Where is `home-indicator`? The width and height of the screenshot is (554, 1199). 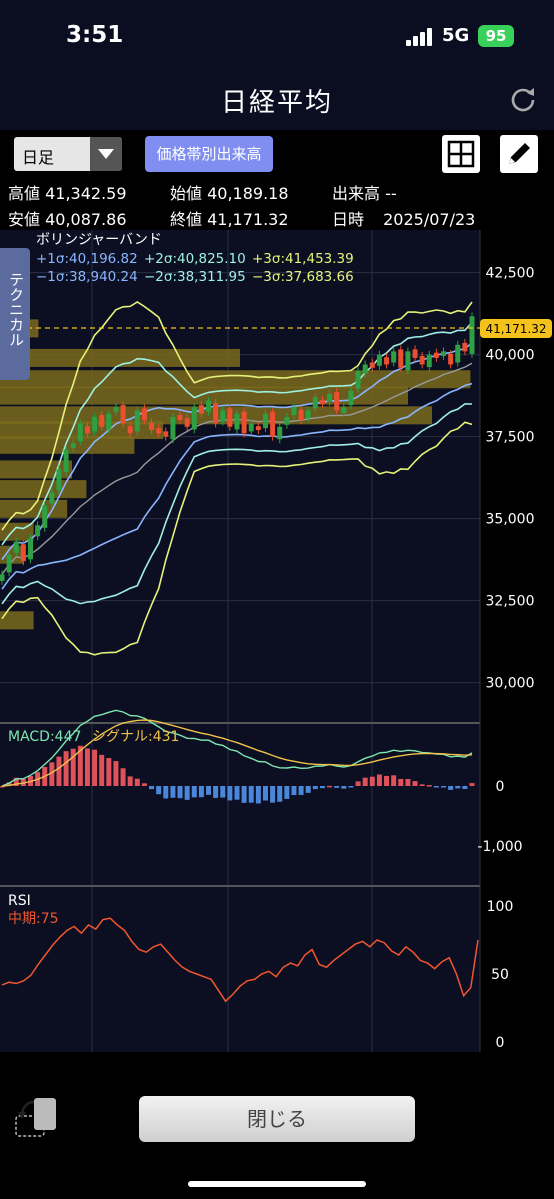 home-indicator is located at coordinates (277, 1184).